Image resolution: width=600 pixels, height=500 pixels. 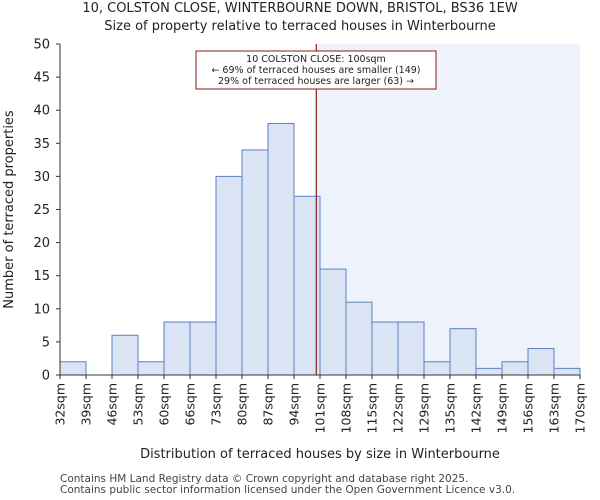 I want to click on y-axis-title: Number of terraced properties, so click(x=9, y=209).